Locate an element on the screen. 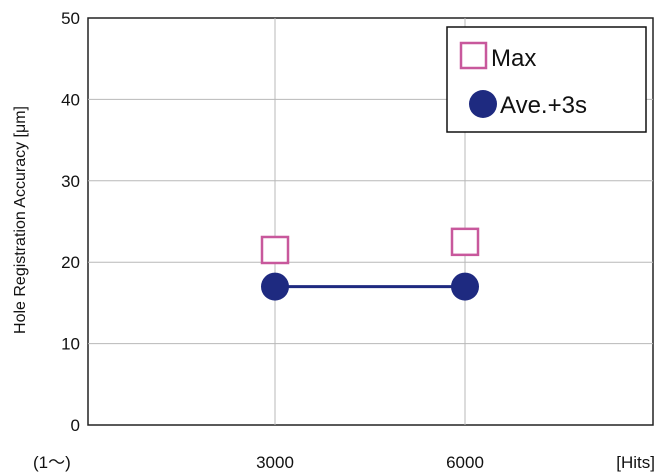 This screenshot has height=475, width=659. legend-max-marker is located at coordinates (473, 55).